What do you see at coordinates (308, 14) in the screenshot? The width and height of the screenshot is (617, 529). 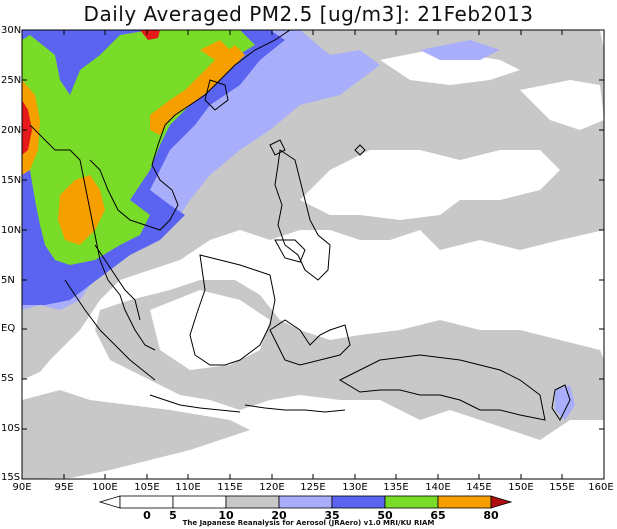 I see `map-title: Daily Averaged PM2.5 [ug/m3]: 21Feb2013` at bounding box center [308, 14].